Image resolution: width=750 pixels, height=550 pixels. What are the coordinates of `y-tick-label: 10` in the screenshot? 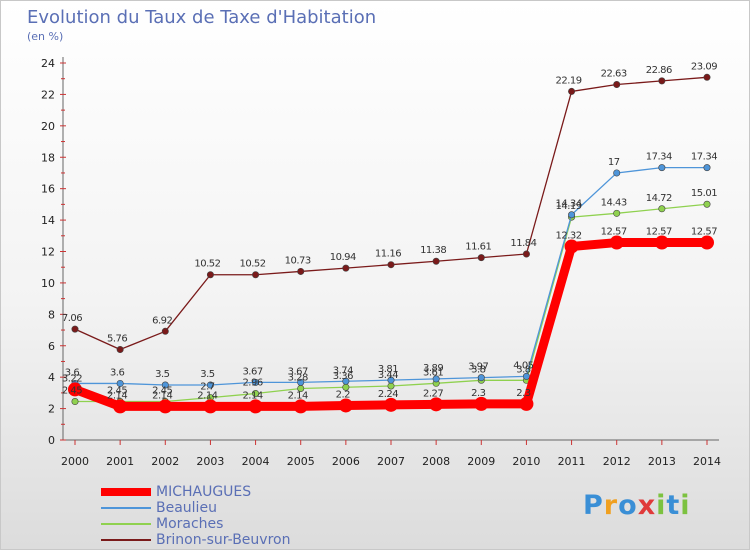 It's located at (48, 283).